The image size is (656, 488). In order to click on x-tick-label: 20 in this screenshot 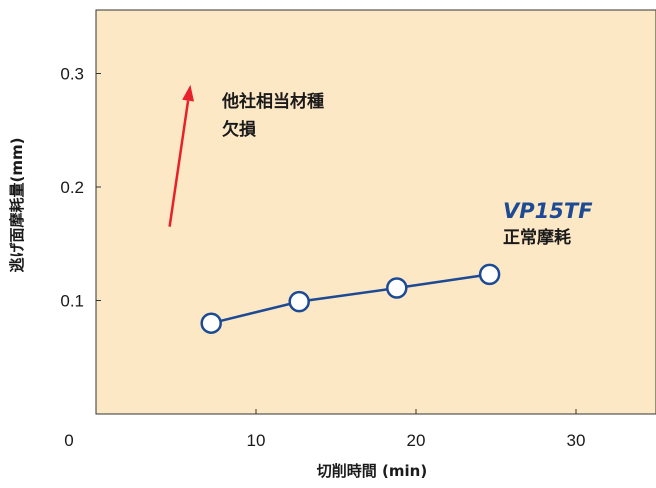, I will do `click(416, 440)`.